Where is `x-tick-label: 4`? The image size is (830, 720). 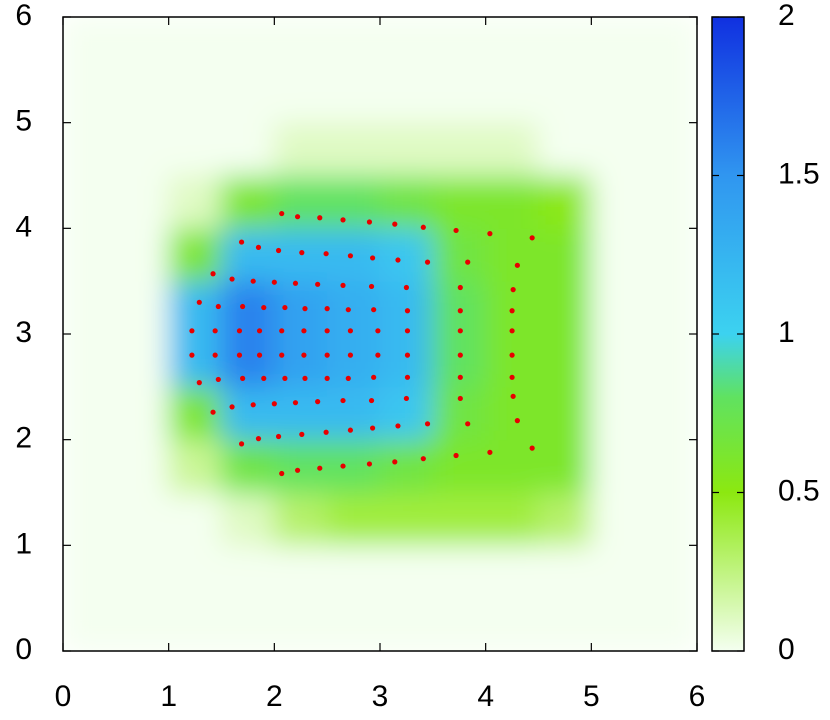 x-tick-label: 4 is located at coordinates (485, 696).